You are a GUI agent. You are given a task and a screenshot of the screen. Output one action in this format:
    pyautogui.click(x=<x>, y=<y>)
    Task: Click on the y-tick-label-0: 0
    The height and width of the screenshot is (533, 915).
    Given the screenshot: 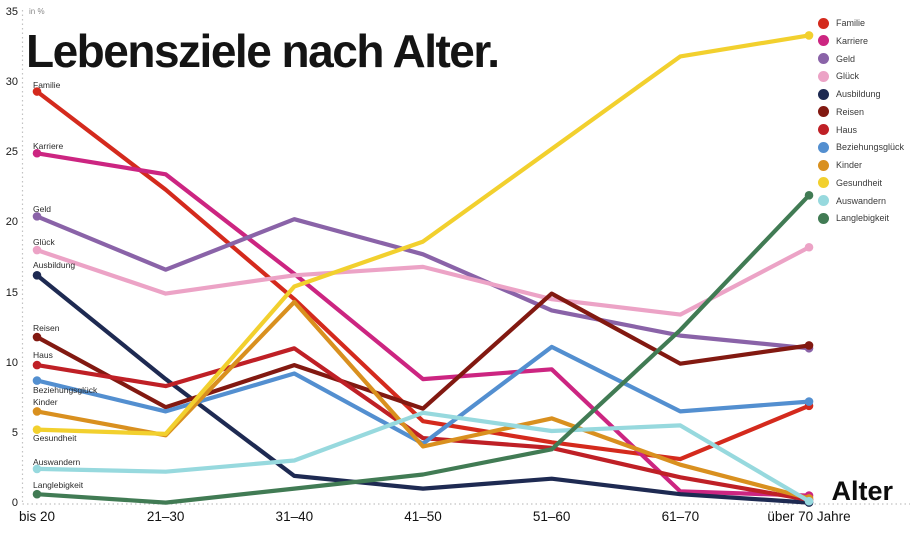 What is the action you would take?
    pyautogui.click(x=14, y=503)
    